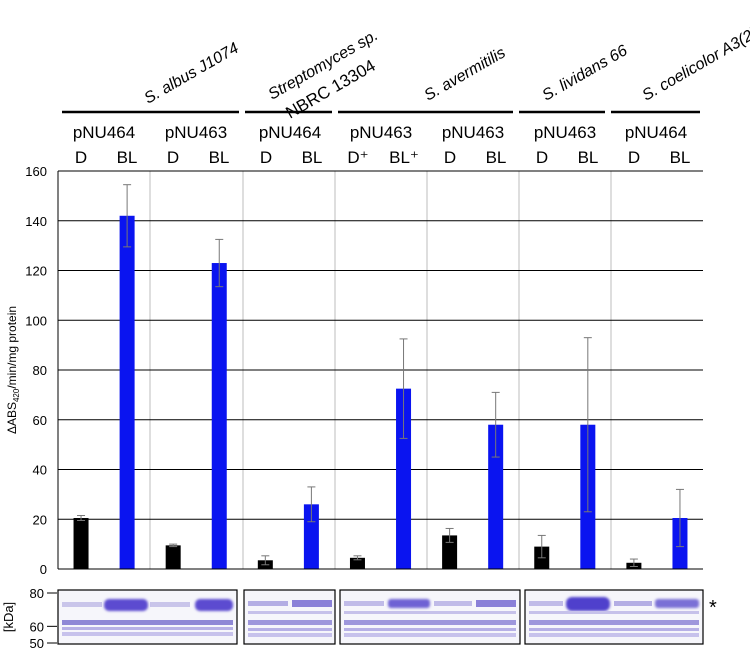  What do you see at coordinates (12, 347) in the screenshot?
I see `y-axis-label-suffix: /min/mg protein` at bounding box center [12, 347].